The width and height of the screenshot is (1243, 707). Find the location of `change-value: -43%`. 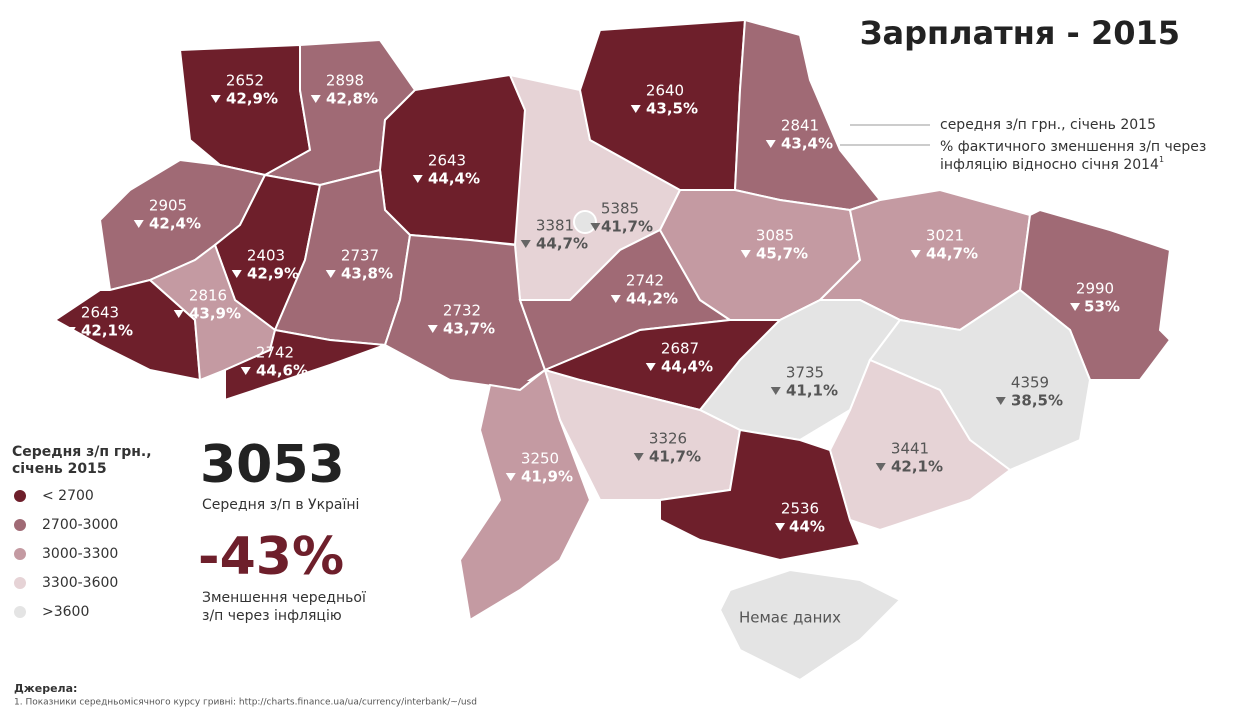

change-value: -43% is located at coordinates (271, 557).